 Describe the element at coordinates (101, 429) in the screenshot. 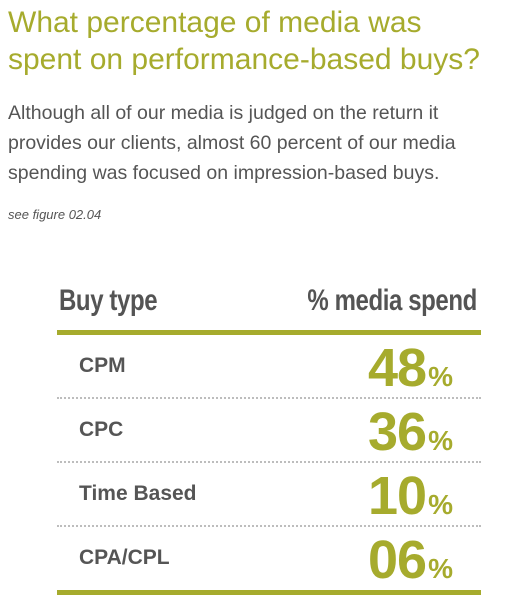

I see `buy-type-cell: CPC` at that location.